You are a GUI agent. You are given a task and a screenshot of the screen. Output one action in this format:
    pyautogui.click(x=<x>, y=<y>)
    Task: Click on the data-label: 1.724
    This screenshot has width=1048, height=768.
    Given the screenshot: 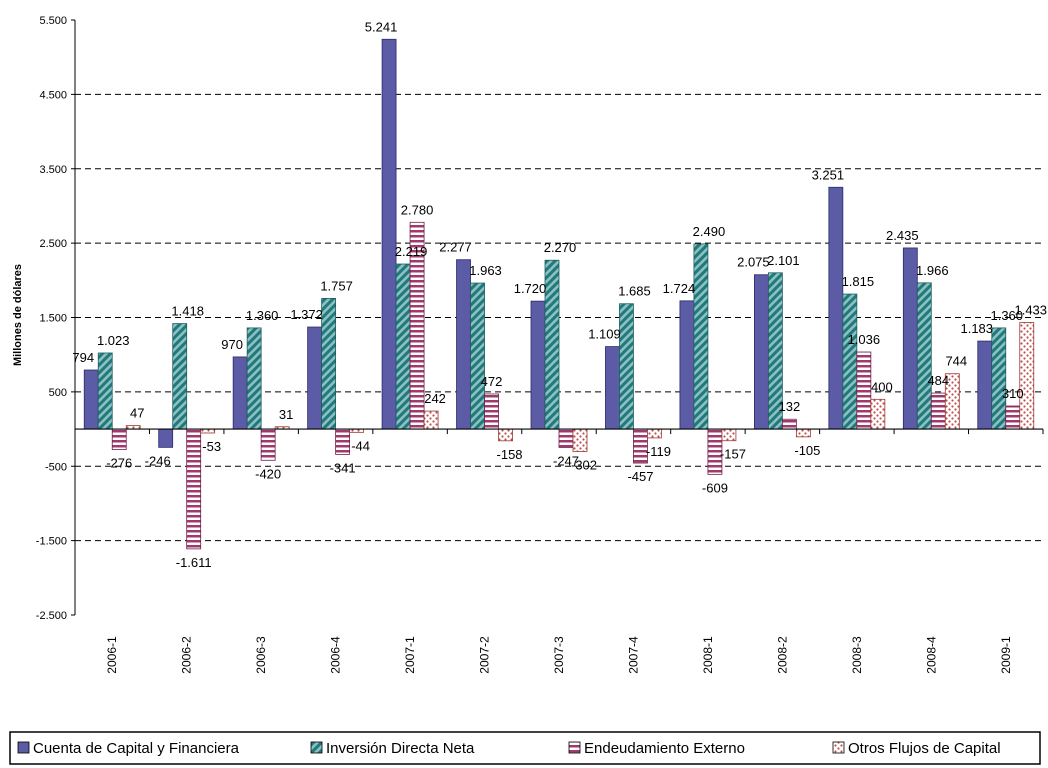 What is the action you would take?
    pyautogui.click(x=679, y=288)
    